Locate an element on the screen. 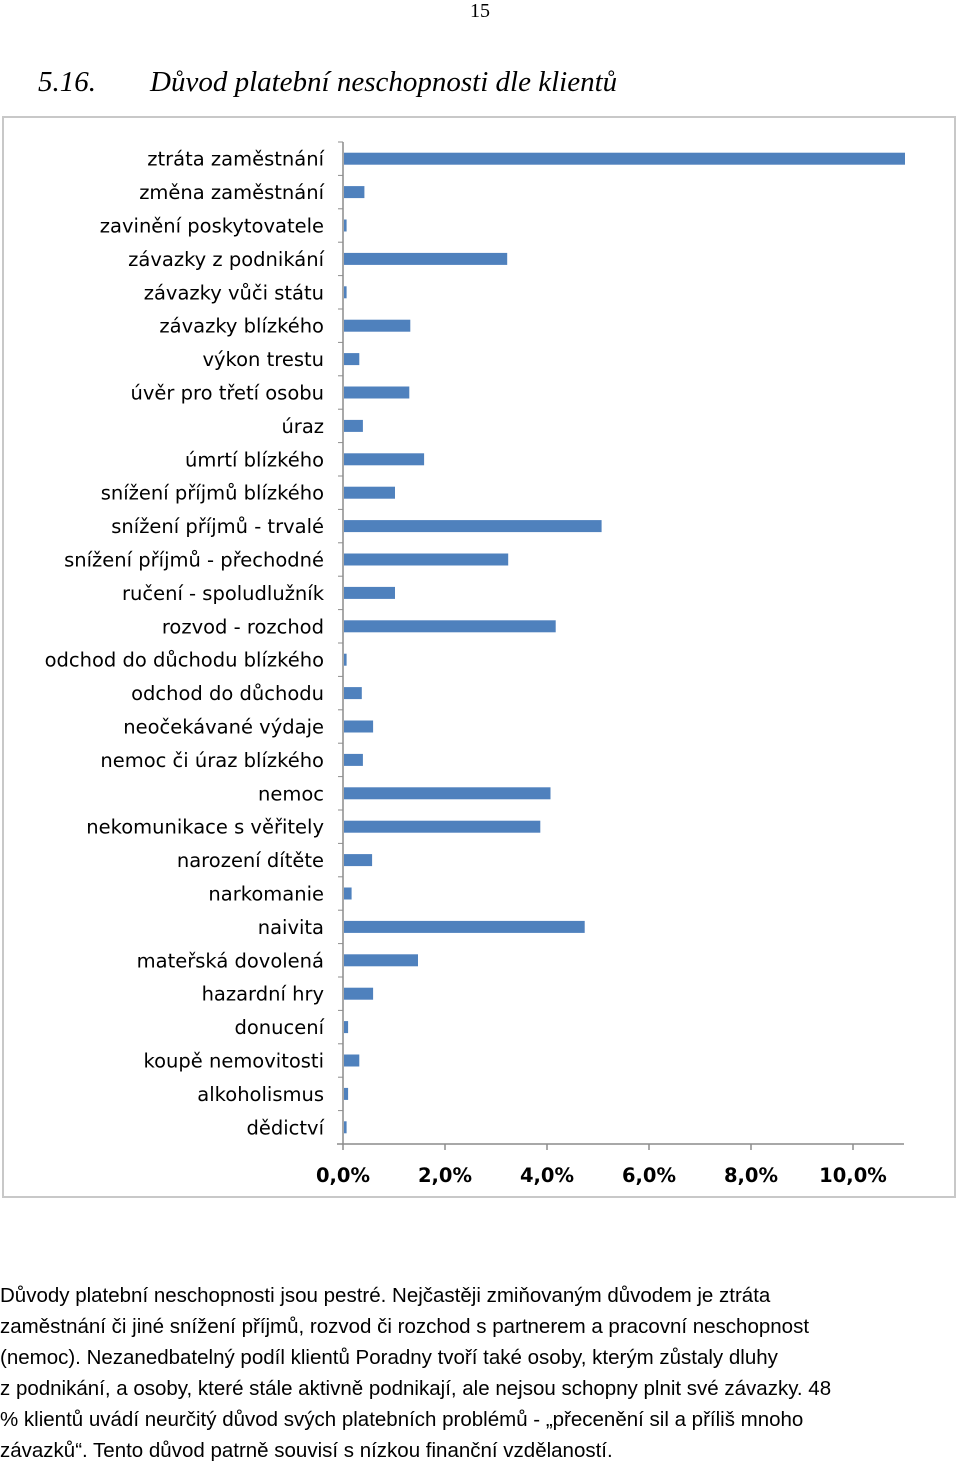  category-label: změna zaměstnání is located at coordinates (231, 192).